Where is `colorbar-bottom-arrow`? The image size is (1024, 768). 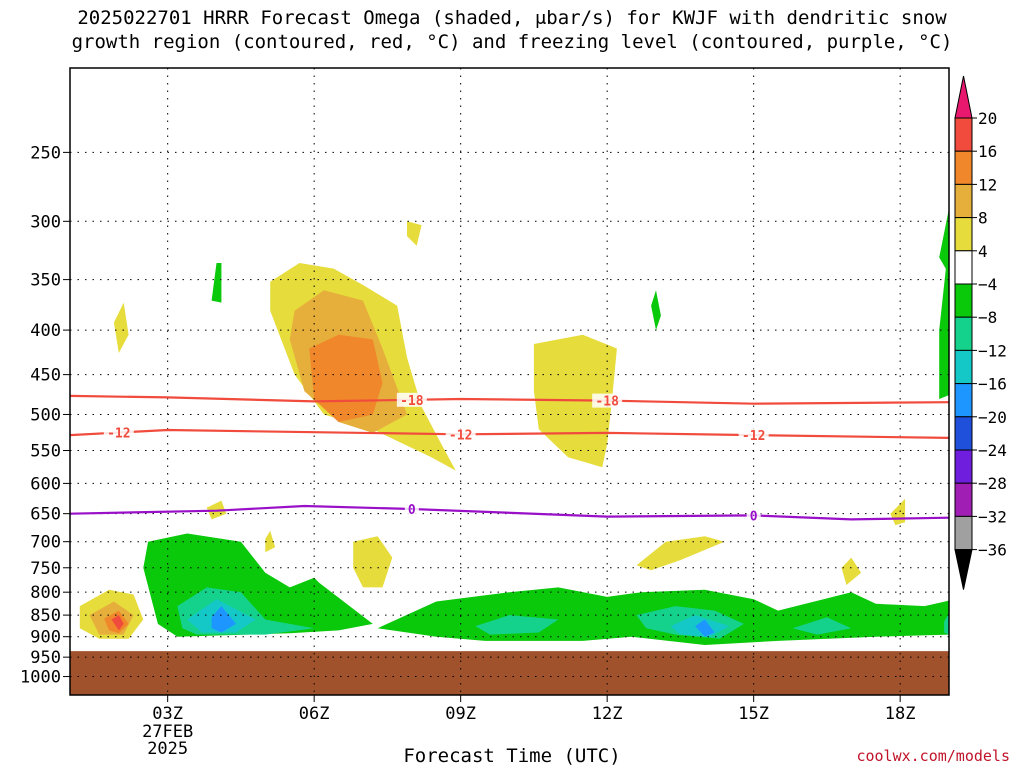
colorbar-bottom-arrow is located at coordinates (963, 569).